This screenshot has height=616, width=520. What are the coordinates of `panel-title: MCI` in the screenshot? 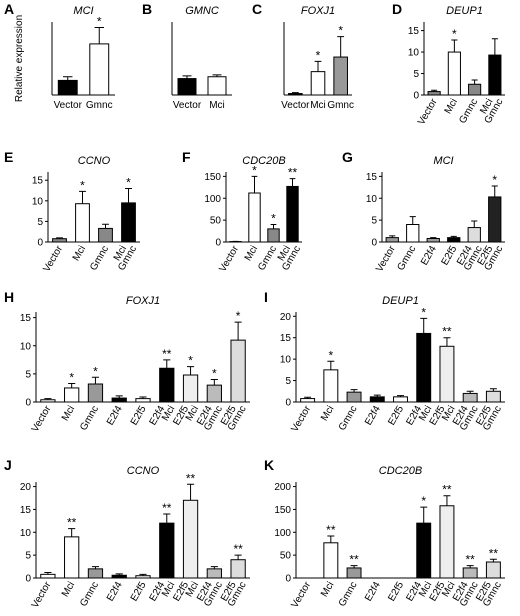 It's located at (83, 11).